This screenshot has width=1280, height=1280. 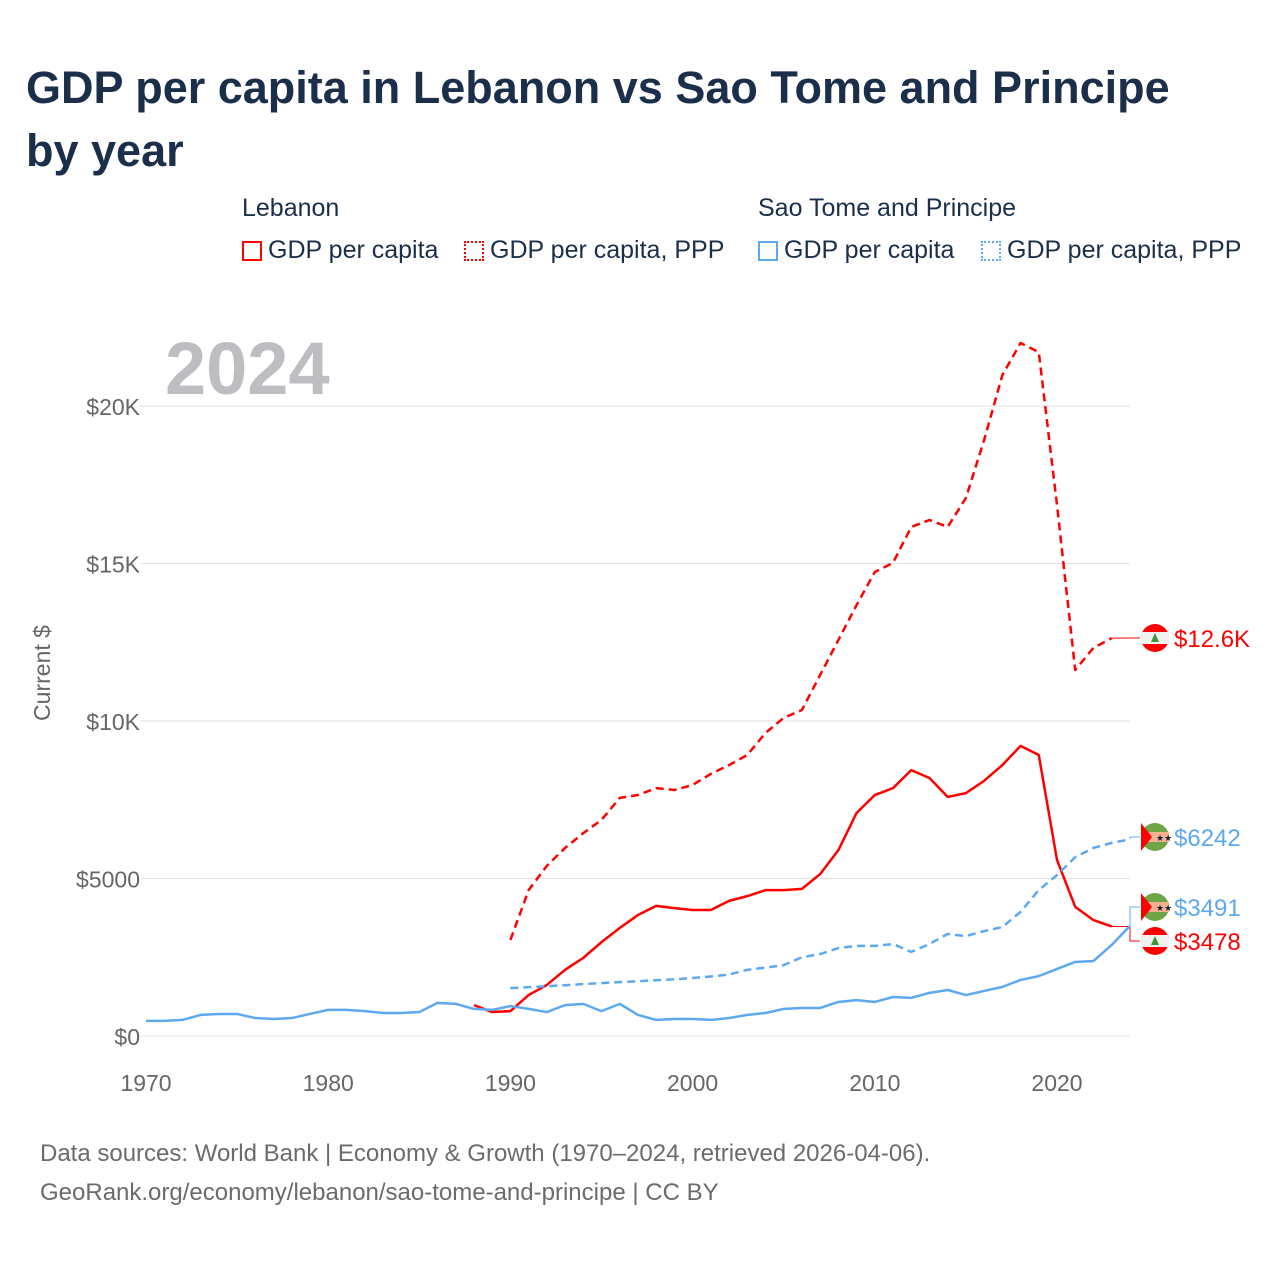 What do you see at coordinates (1207, 908) in the screenshot?
I see `end-value-label: $3491` at bounding box center [1207, 908].